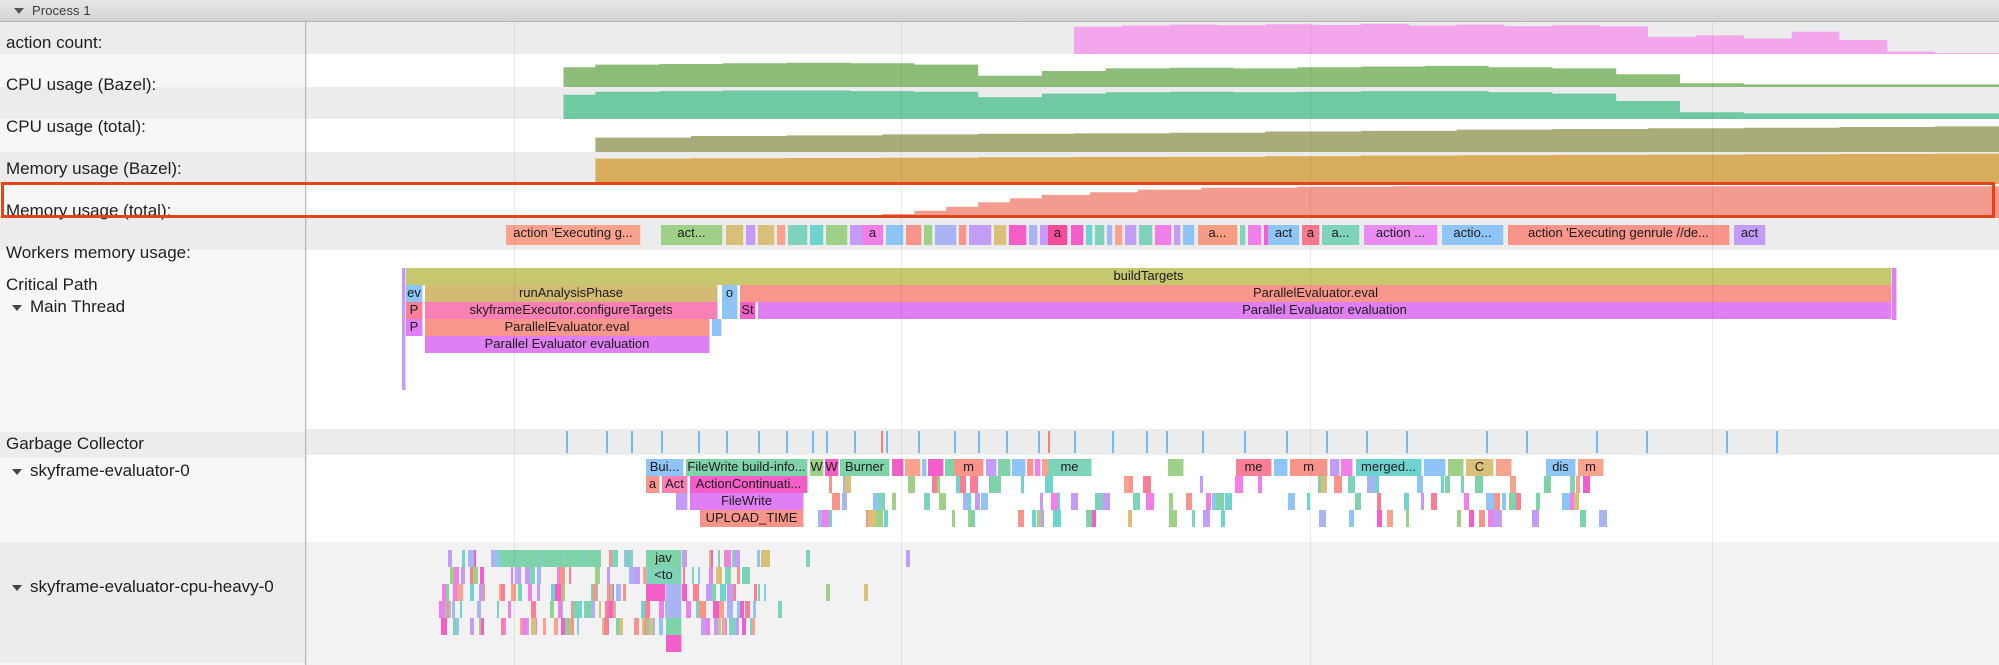 The image size is (1999, 665). Describe the element at coordinates (1152, 442) in the screenshot. I see `track-garbage-collector` at that location.